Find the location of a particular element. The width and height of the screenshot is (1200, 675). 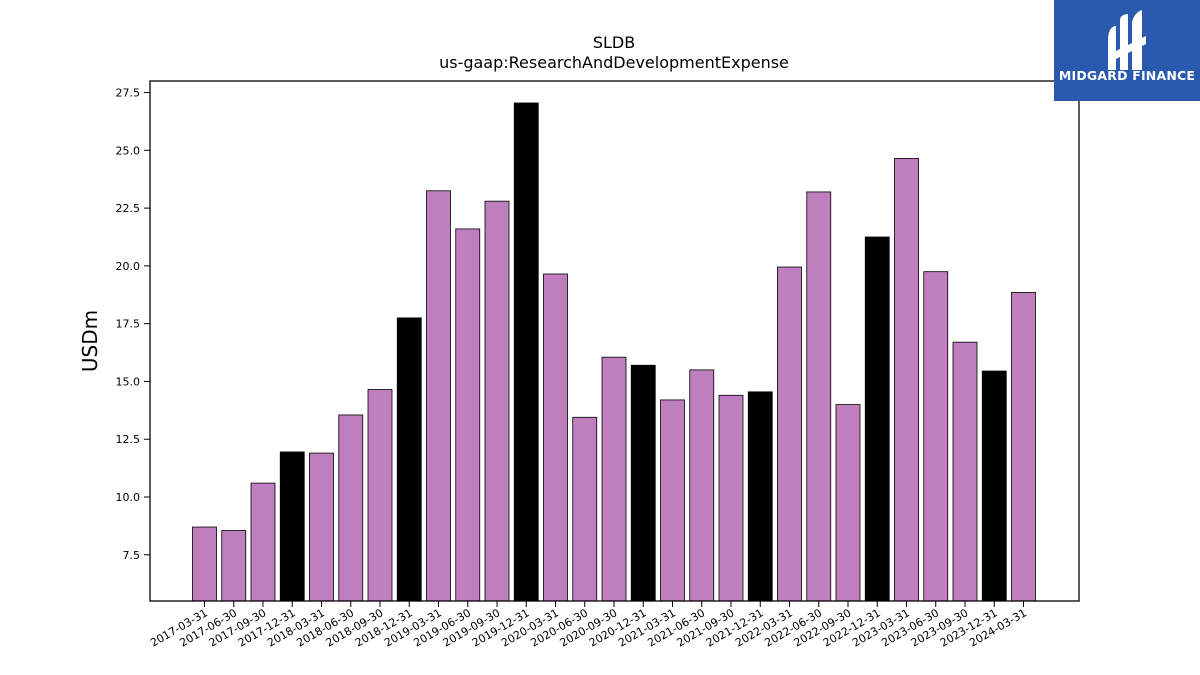

midgard-finance-logo: MIDGARD FINANCE is located at coordinates (1127, 50).